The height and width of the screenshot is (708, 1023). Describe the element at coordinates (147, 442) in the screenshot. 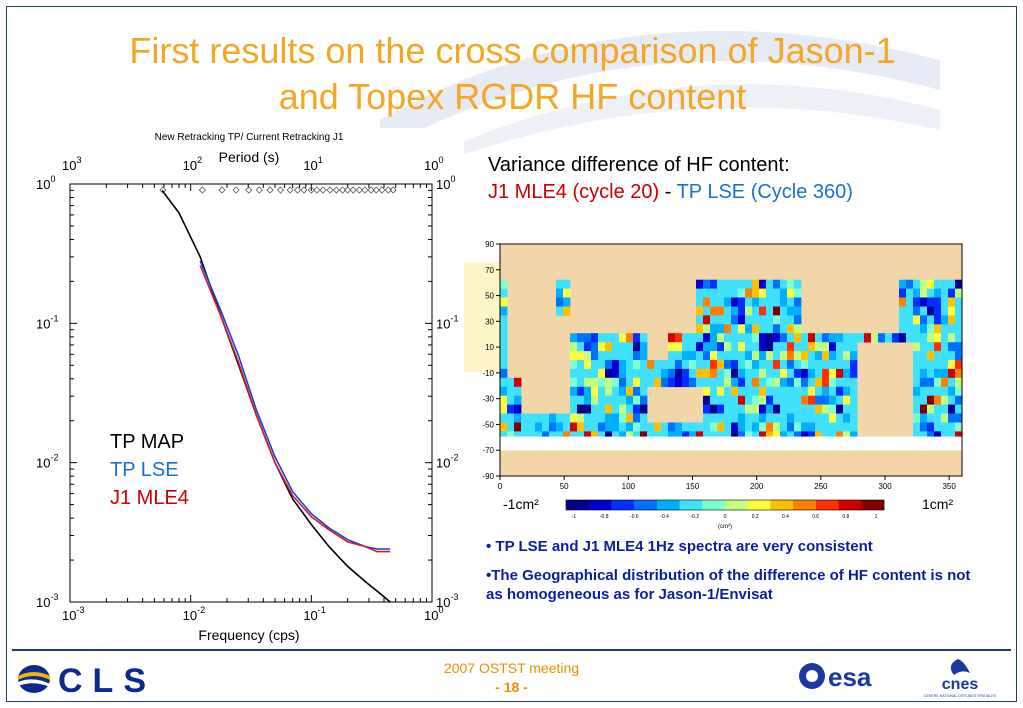

I see `legend-tp-map: TP MAP` at that location.